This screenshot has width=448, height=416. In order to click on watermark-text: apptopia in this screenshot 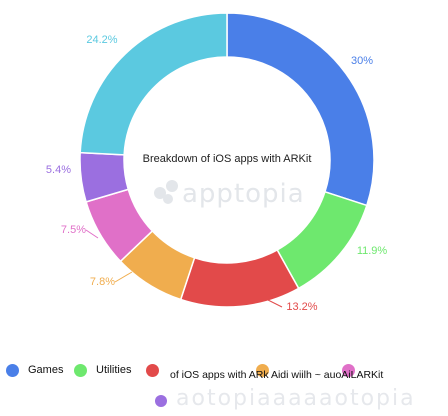, I will do `click(243, 194)`.